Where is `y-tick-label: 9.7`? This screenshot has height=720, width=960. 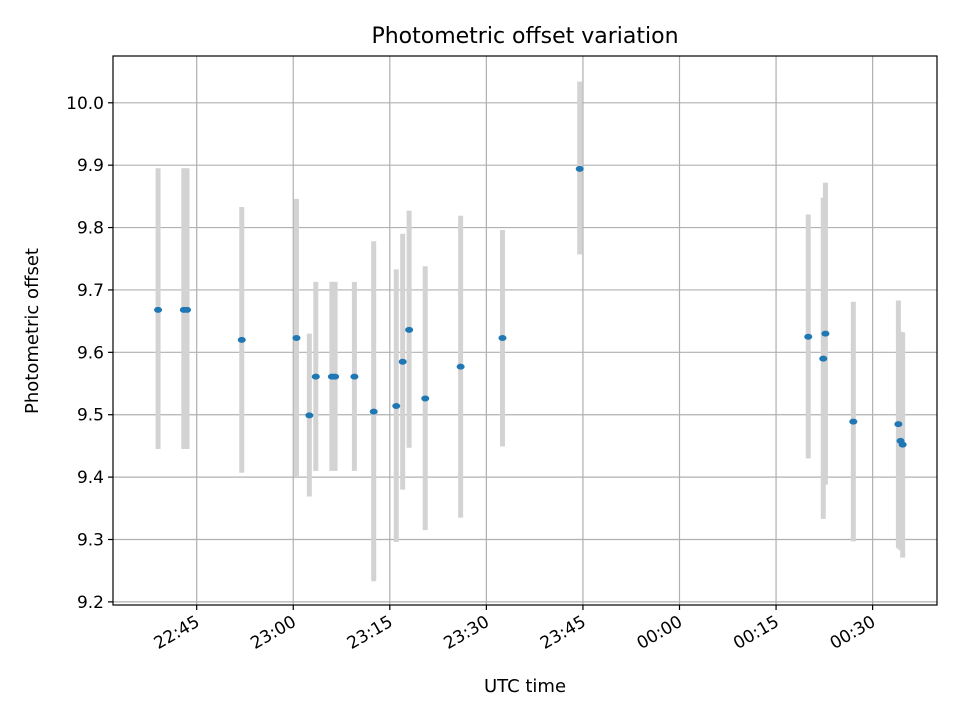 y-tick-label: 9.7 is located at coordinates (90, 291).